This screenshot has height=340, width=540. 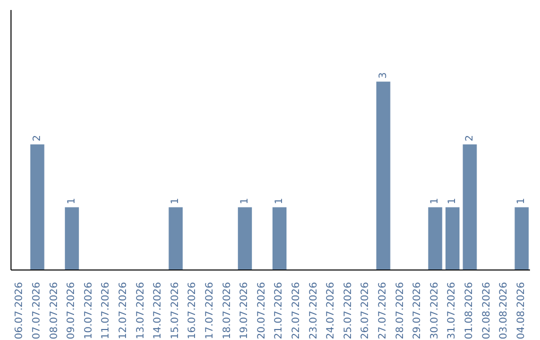 What do you see at coordinates (20, 311) in the screenshot?
I see `x-tick-label: 06.07.2026` at bounding box center [20, 311].